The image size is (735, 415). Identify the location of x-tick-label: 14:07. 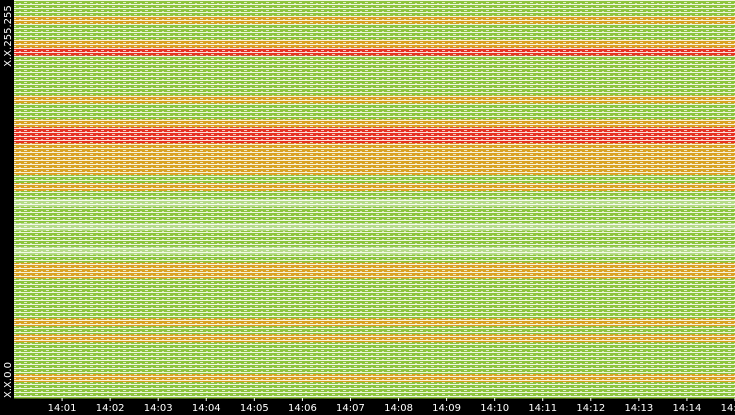
(350, 408).